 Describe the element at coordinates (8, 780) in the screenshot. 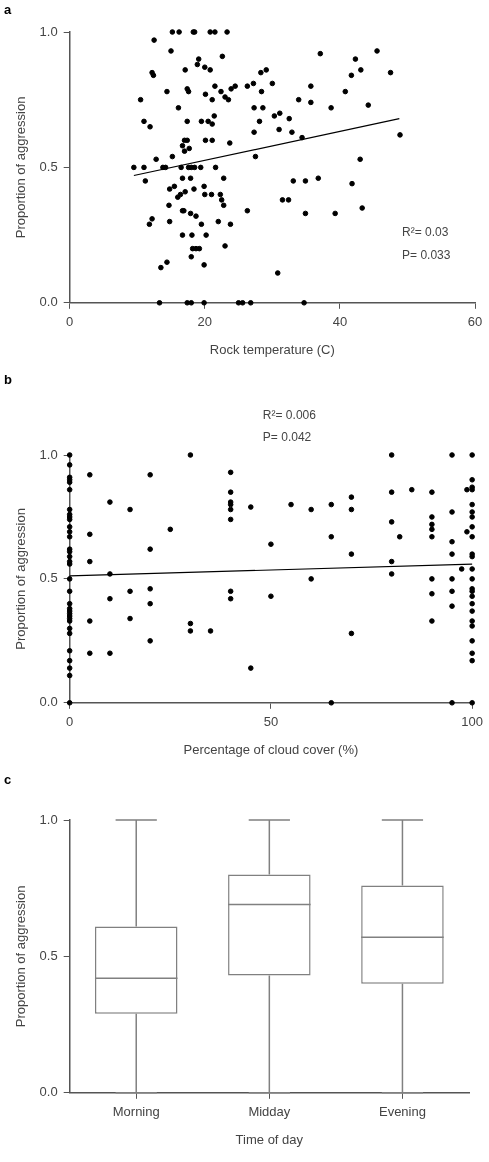

I see `chart-title: c` at that location.